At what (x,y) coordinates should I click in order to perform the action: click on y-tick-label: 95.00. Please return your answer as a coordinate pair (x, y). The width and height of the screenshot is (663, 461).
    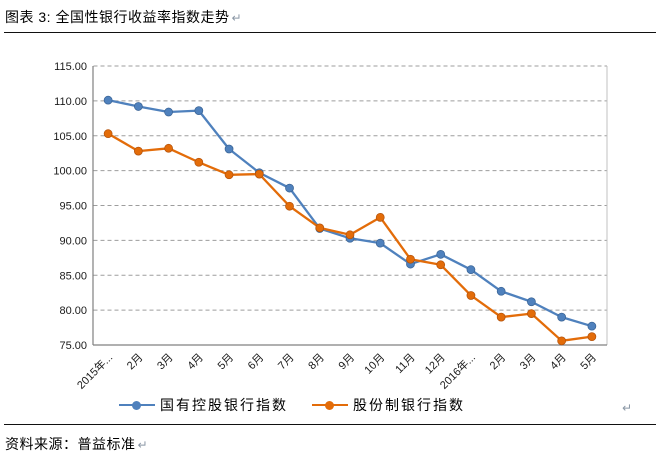
    Looking at the image, I should click on (73, 207).